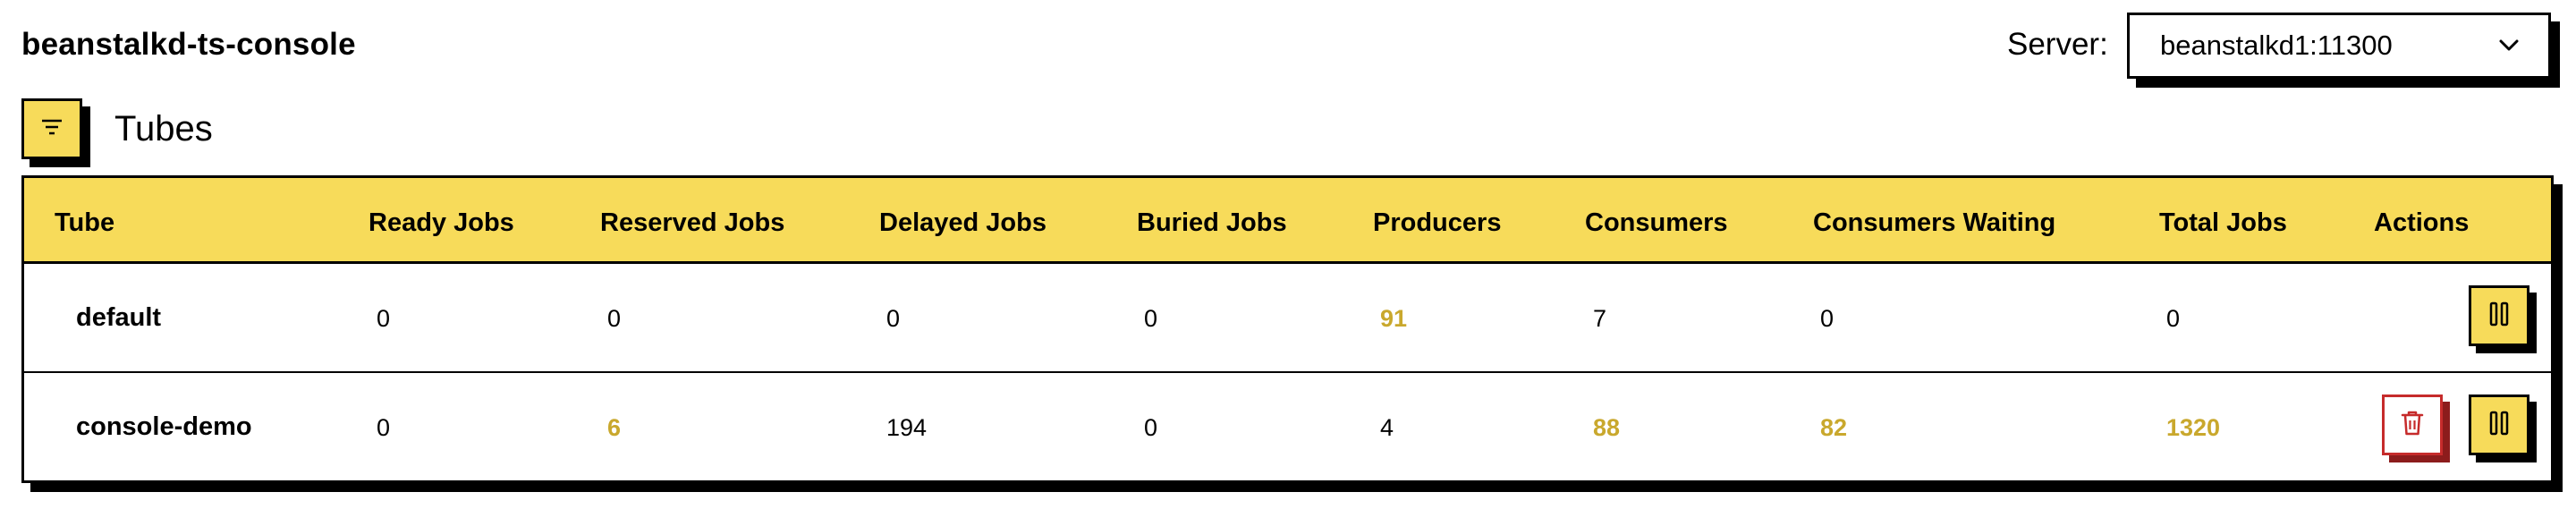 Image resolution: width=2576 pixels, height=526 pixels. Describe the element at coordinates (2057, 44) in the screenshot. I see `server-label: Server:` at that location.